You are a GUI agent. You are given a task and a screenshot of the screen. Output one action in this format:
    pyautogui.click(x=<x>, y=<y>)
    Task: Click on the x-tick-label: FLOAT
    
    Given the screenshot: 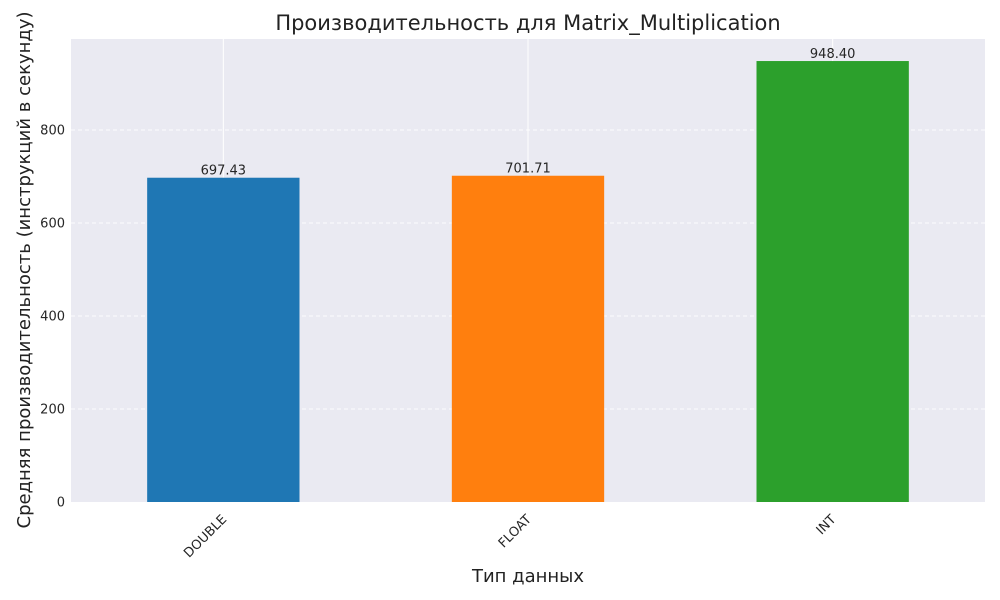 What is the action you would take?
    pyautogui.click(x=515, y=531)
    